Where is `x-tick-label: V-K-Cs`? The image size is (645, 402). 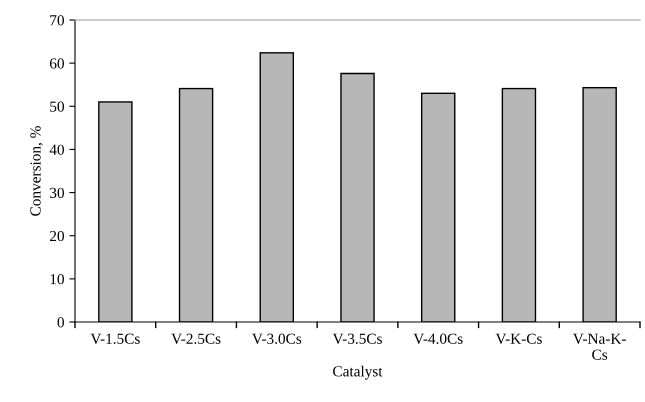 x-tick-label: V-K-Cs is located at coordinates (519, 339).